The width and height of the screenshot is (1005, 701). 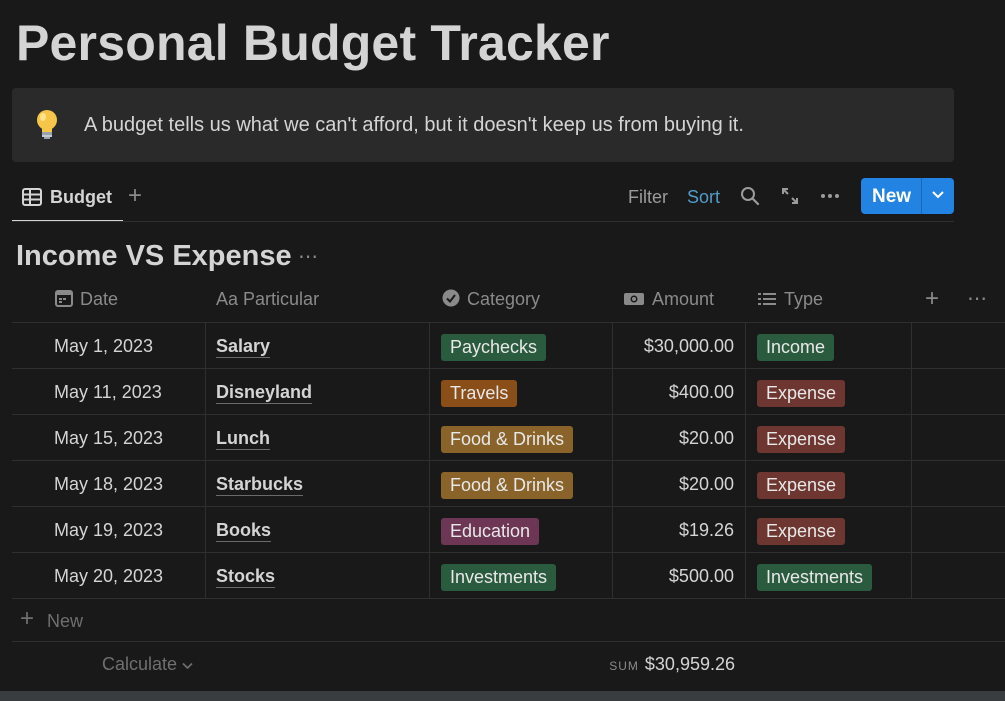 What do you see at coordinates (508, 664) in the screenshot?
I see `calculate-row: Calculate SUM $30,959.26` at bounding box center [508, 664].